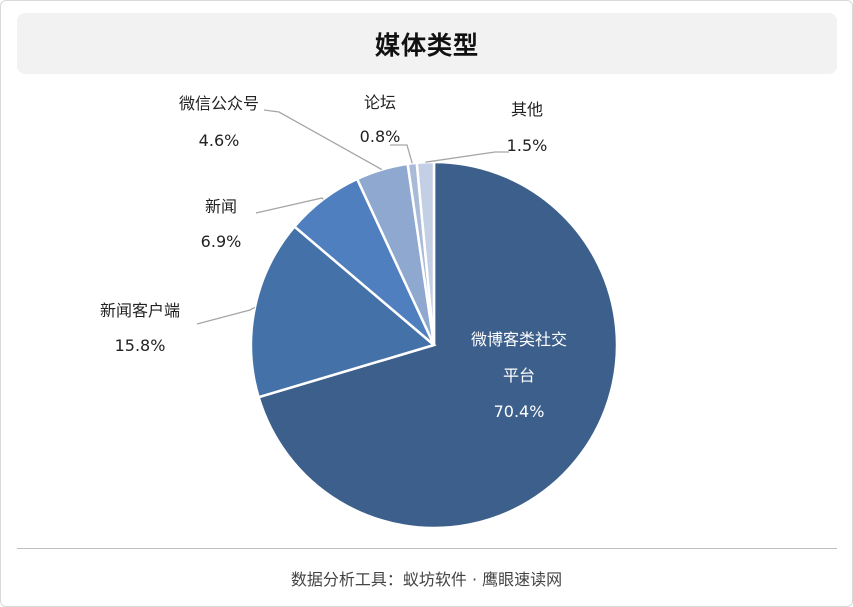 This screenshot has height=607, width=853. I want to click on slice-percent-label: 15.8%, so click(140, 345).